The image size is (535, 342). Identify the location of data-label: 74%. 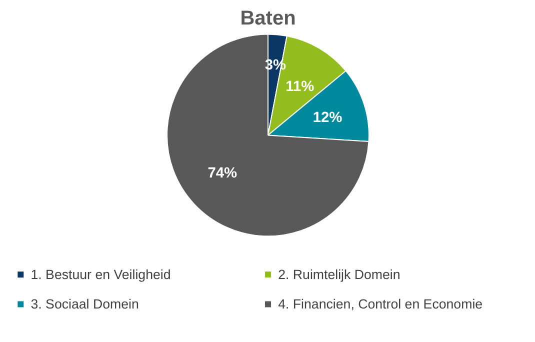
(223, 173).